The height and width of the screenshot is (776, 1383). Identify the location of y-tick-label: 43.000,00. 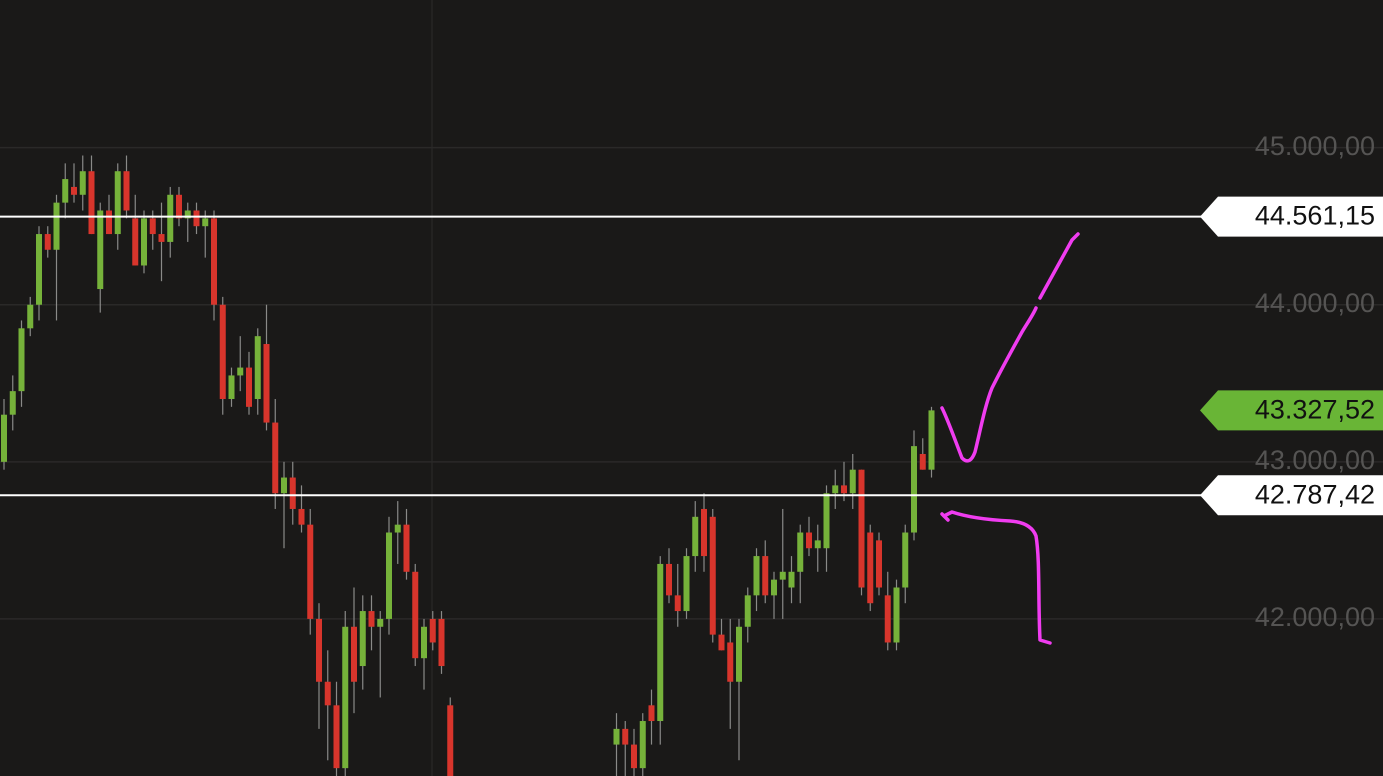
(1315, 460).